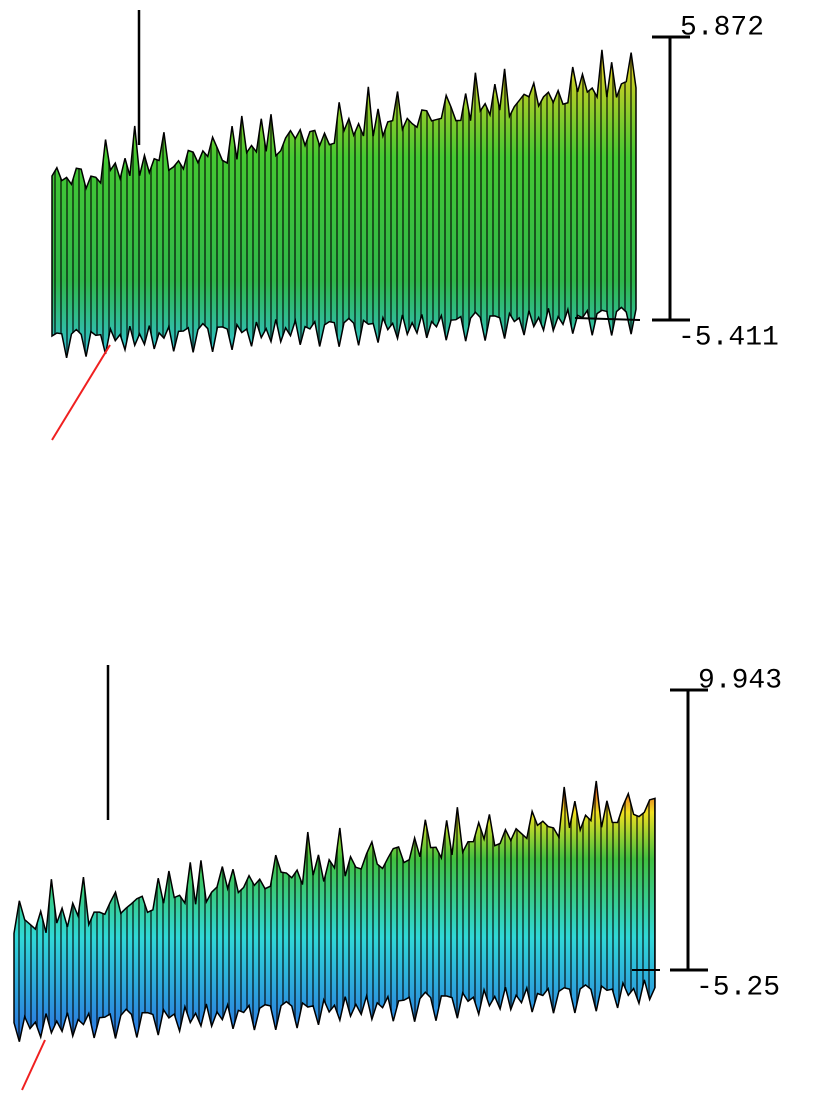 Image resolution: width=817 pixels, height=1095 pixels. What do you see at coordinates (728, 337) in the screenshot?
I see `z-tick-label: -5.411` at bounding box center [728, 337].